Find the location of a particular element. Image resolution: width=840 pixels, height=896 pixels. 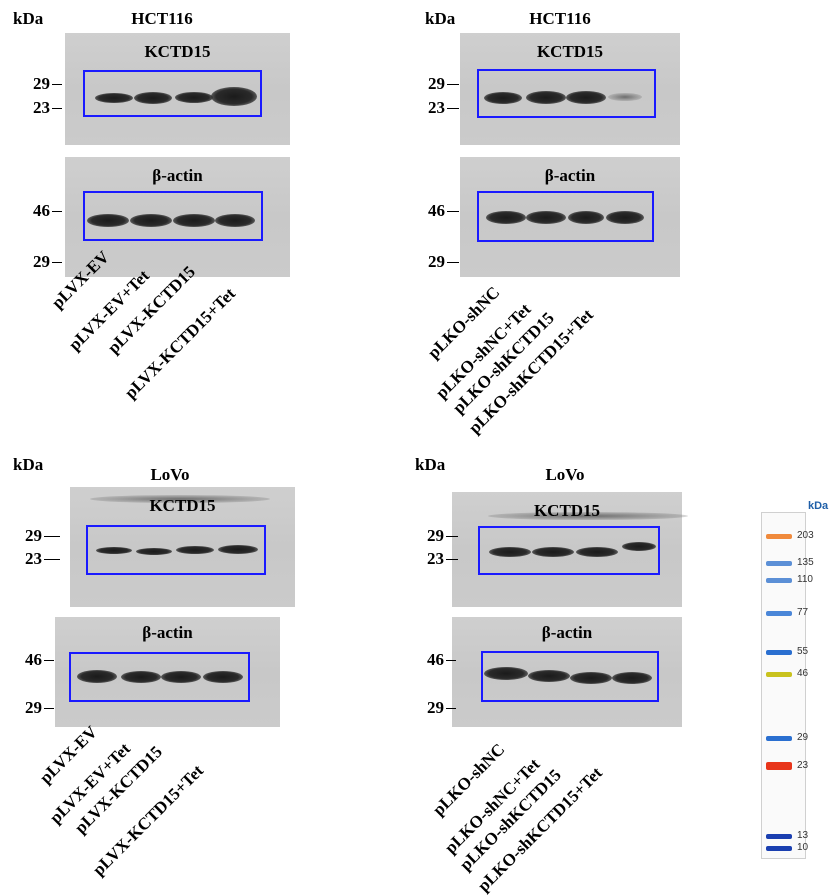

lane-label: pLVX-KCTD15+Tet is located at coordinates (180, 343).